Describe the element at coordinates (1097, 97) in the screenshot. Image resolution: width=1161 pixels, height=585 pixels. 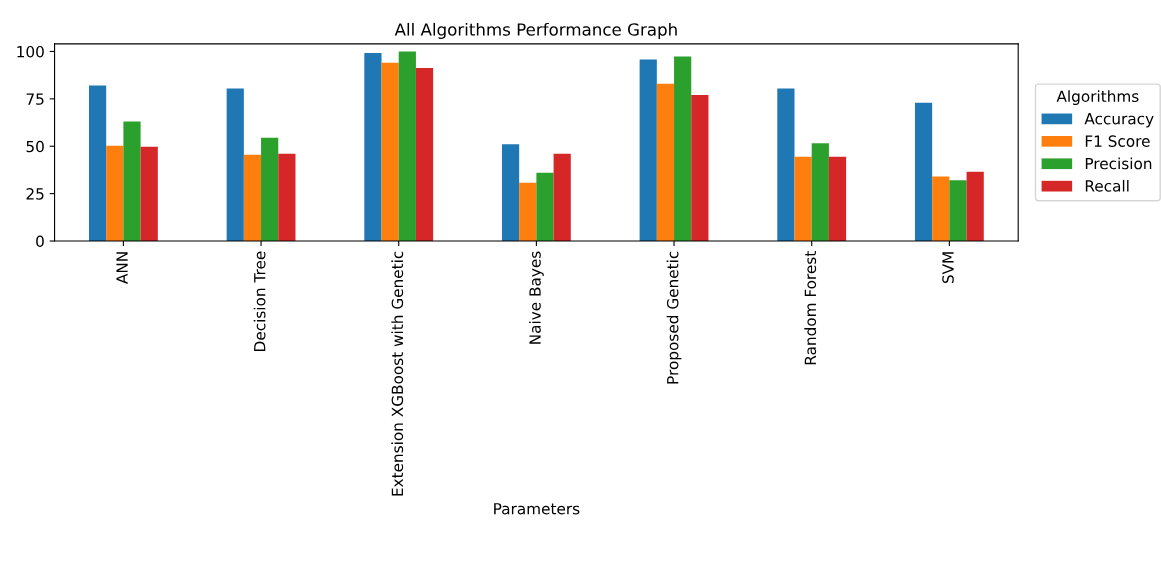
I see `legend-title: Algorithms` at that location.